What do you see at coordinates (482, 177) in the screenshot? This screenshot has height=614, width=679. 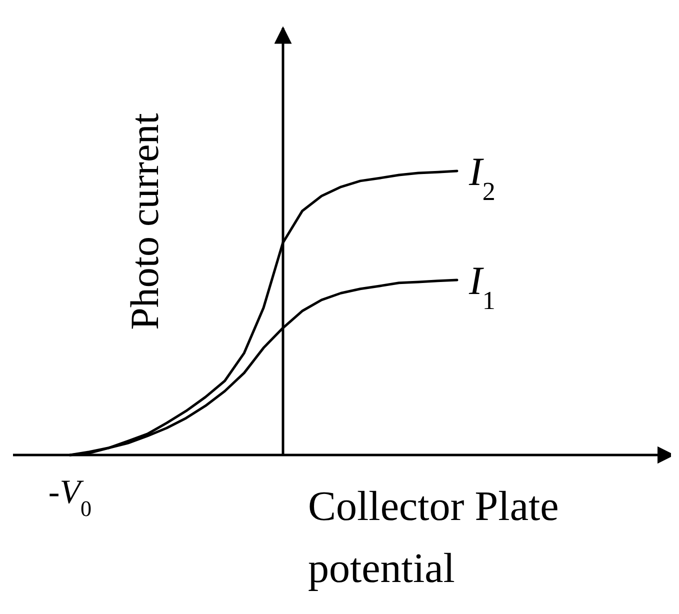 I see `series-label: I$_{2}$` at bounding box center [482, 177].